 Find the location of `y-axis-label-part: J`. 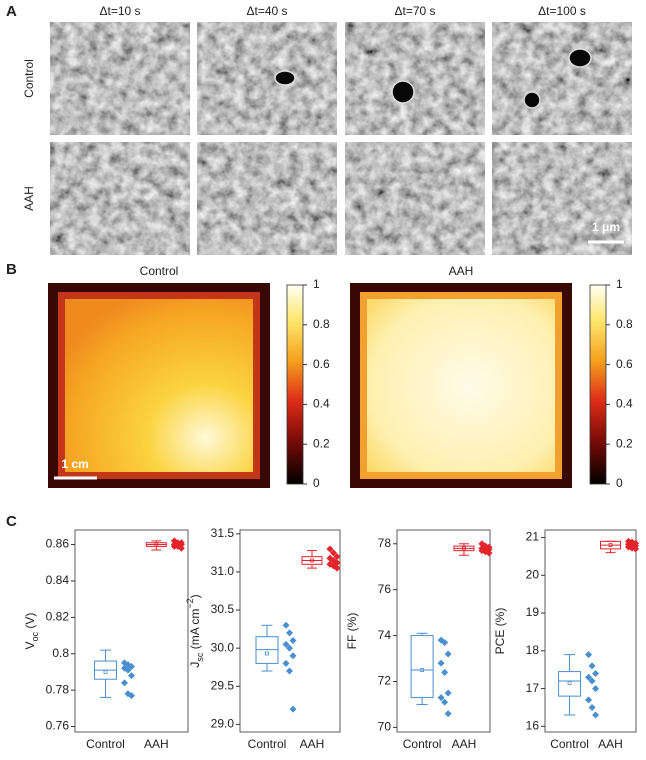

y-axis-label-part: J is located at coordinates (195, 665).